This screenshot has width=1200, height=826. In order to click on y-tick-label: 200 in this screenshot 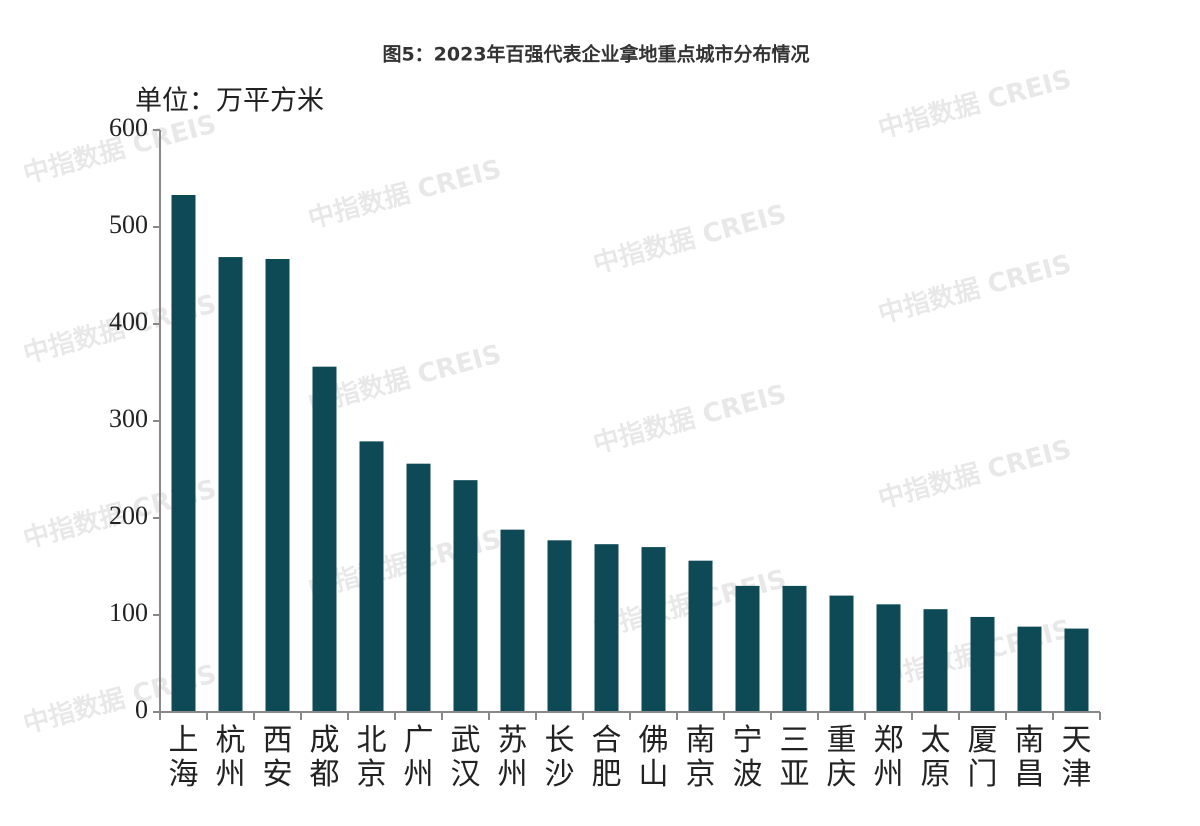, I will do `click(128, 515)`.